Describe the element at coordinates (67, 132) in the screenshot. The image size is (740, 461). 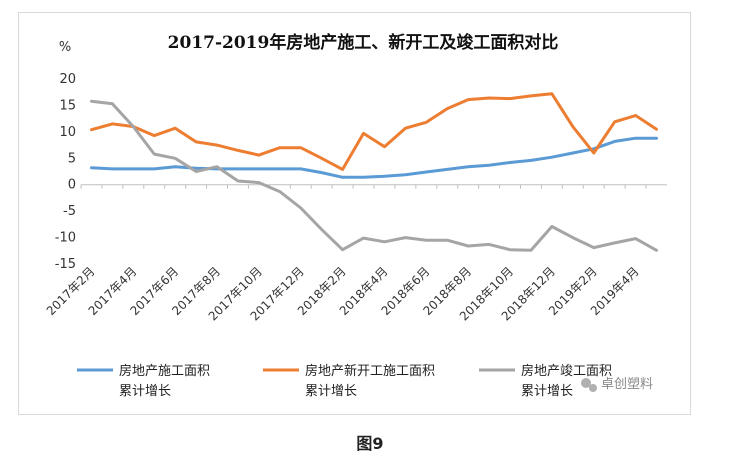
I see `y-tick-label: 10` at that location.